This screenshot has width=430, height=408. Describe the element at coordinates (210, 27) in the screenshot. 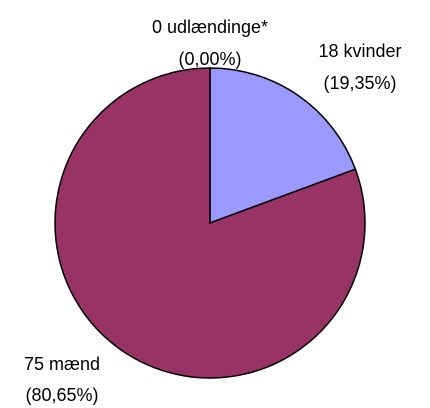

I see `slice-label: 0 udlændinge*` at that location.